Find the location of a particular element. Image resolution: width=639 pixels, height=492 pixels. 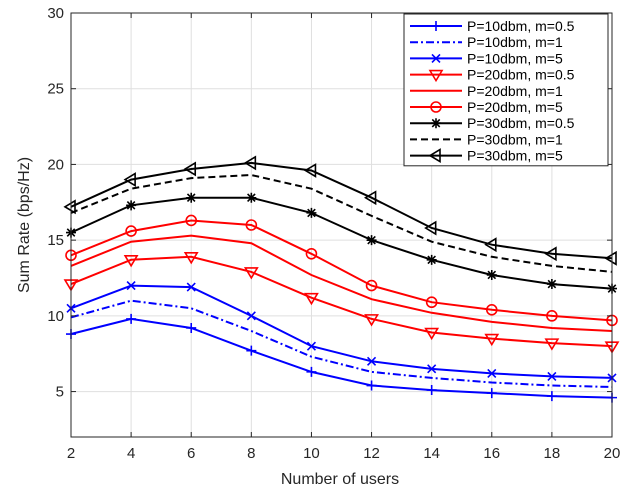

y-tick-label: 30 is located at coordinates (55, 13).